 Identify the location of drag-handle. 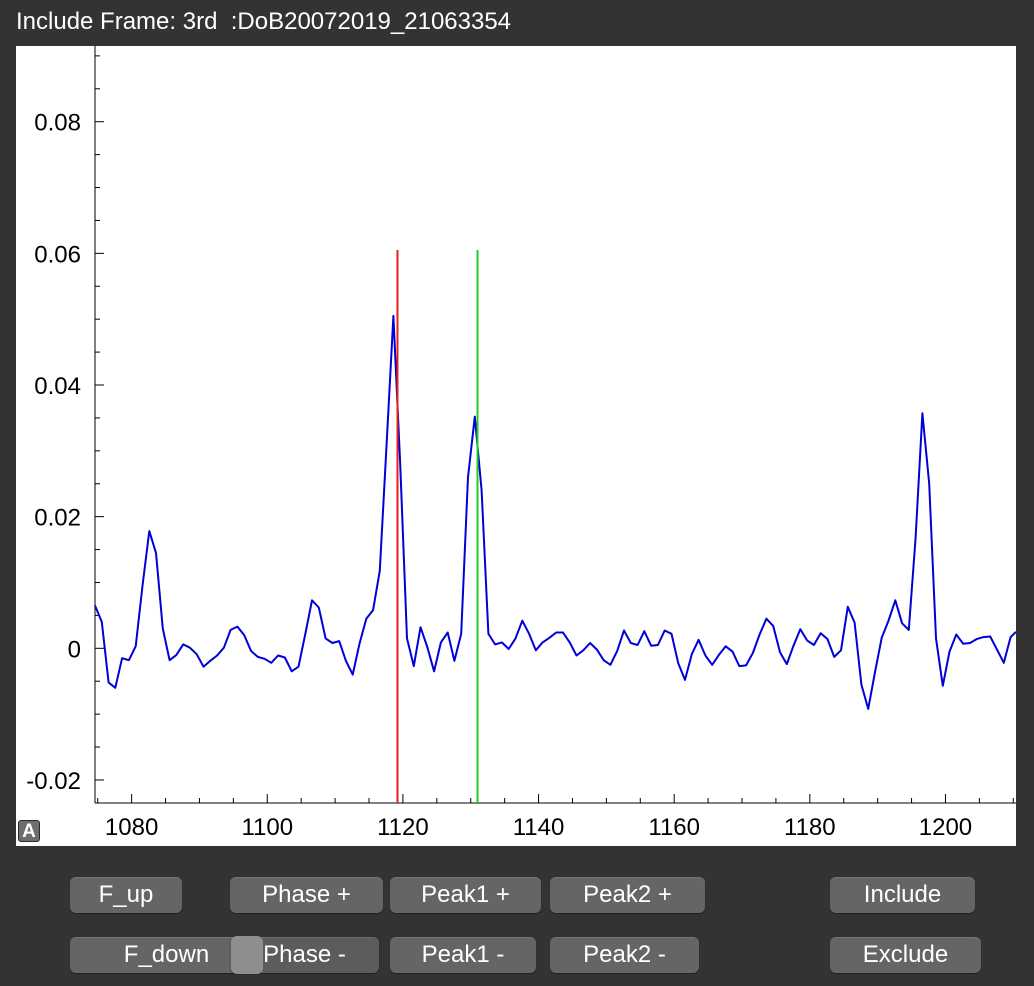
(247, 955).